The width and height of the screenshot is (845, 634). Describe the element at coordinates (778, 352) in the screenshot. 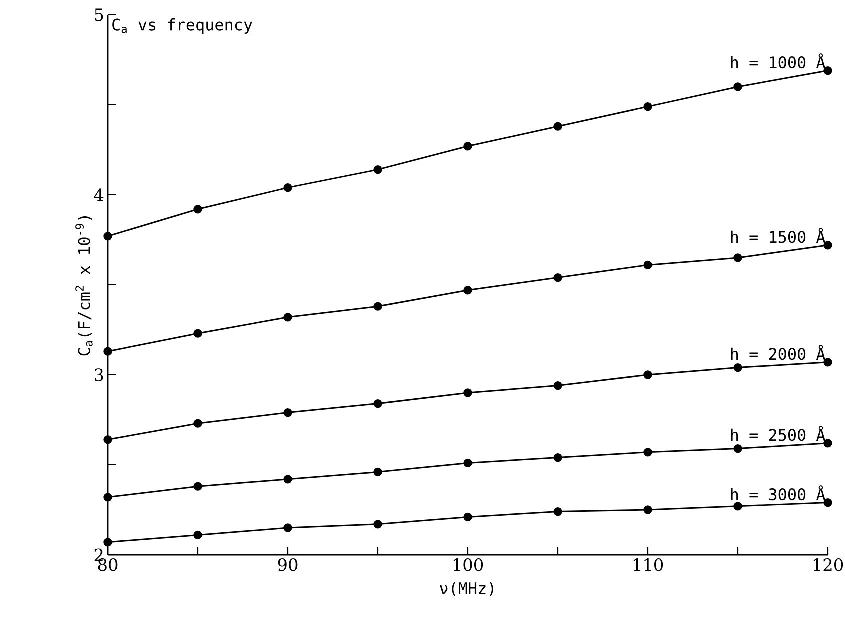

I see `series-label: h = 2000 Å` at that location.